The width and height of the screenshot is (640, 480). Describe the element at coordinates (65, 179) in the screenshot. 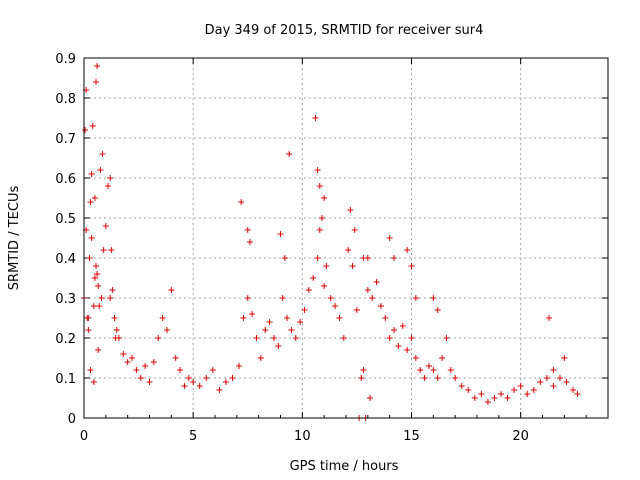

I see `y-tick-label: 0.6` at that location.